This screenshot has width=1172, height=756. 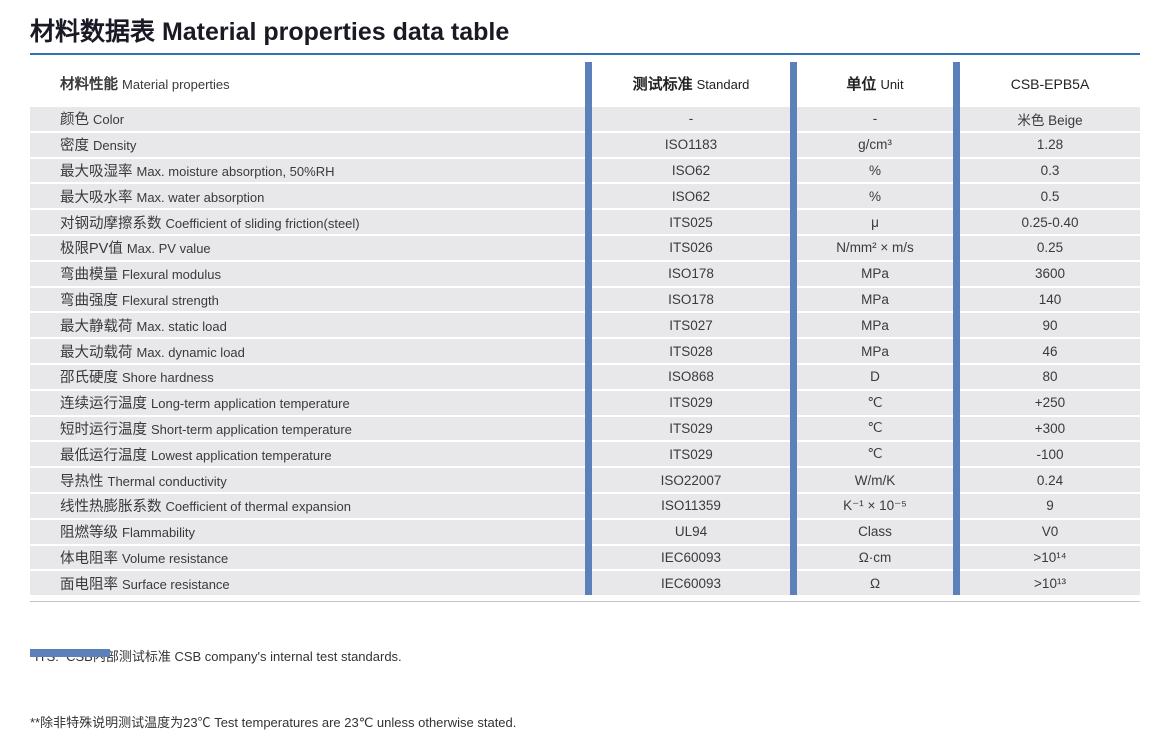 What do you see at coordinates (691, 351) in the screenshot?
I see `standard-cell: ITS028` at bounding box center [691, 351].